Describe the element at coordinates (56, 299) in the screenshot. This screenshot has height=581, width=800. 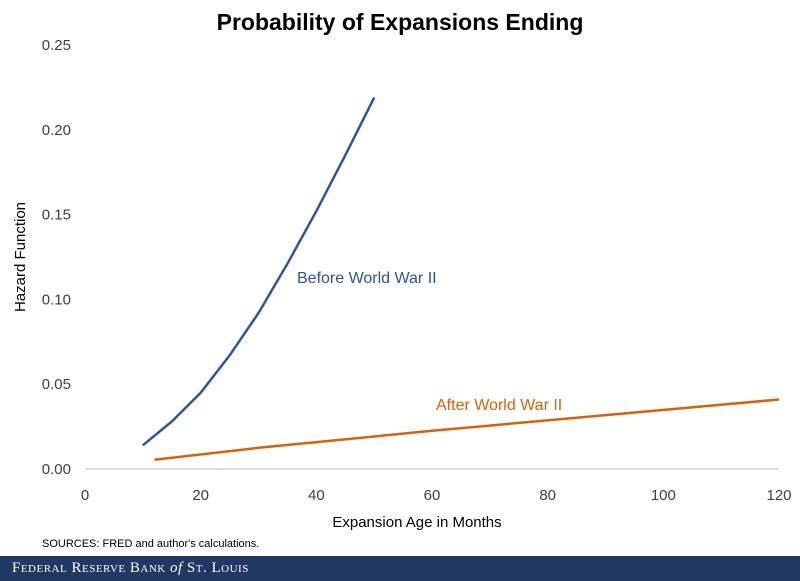
I see `y-tick-label: 0.10` at that location.